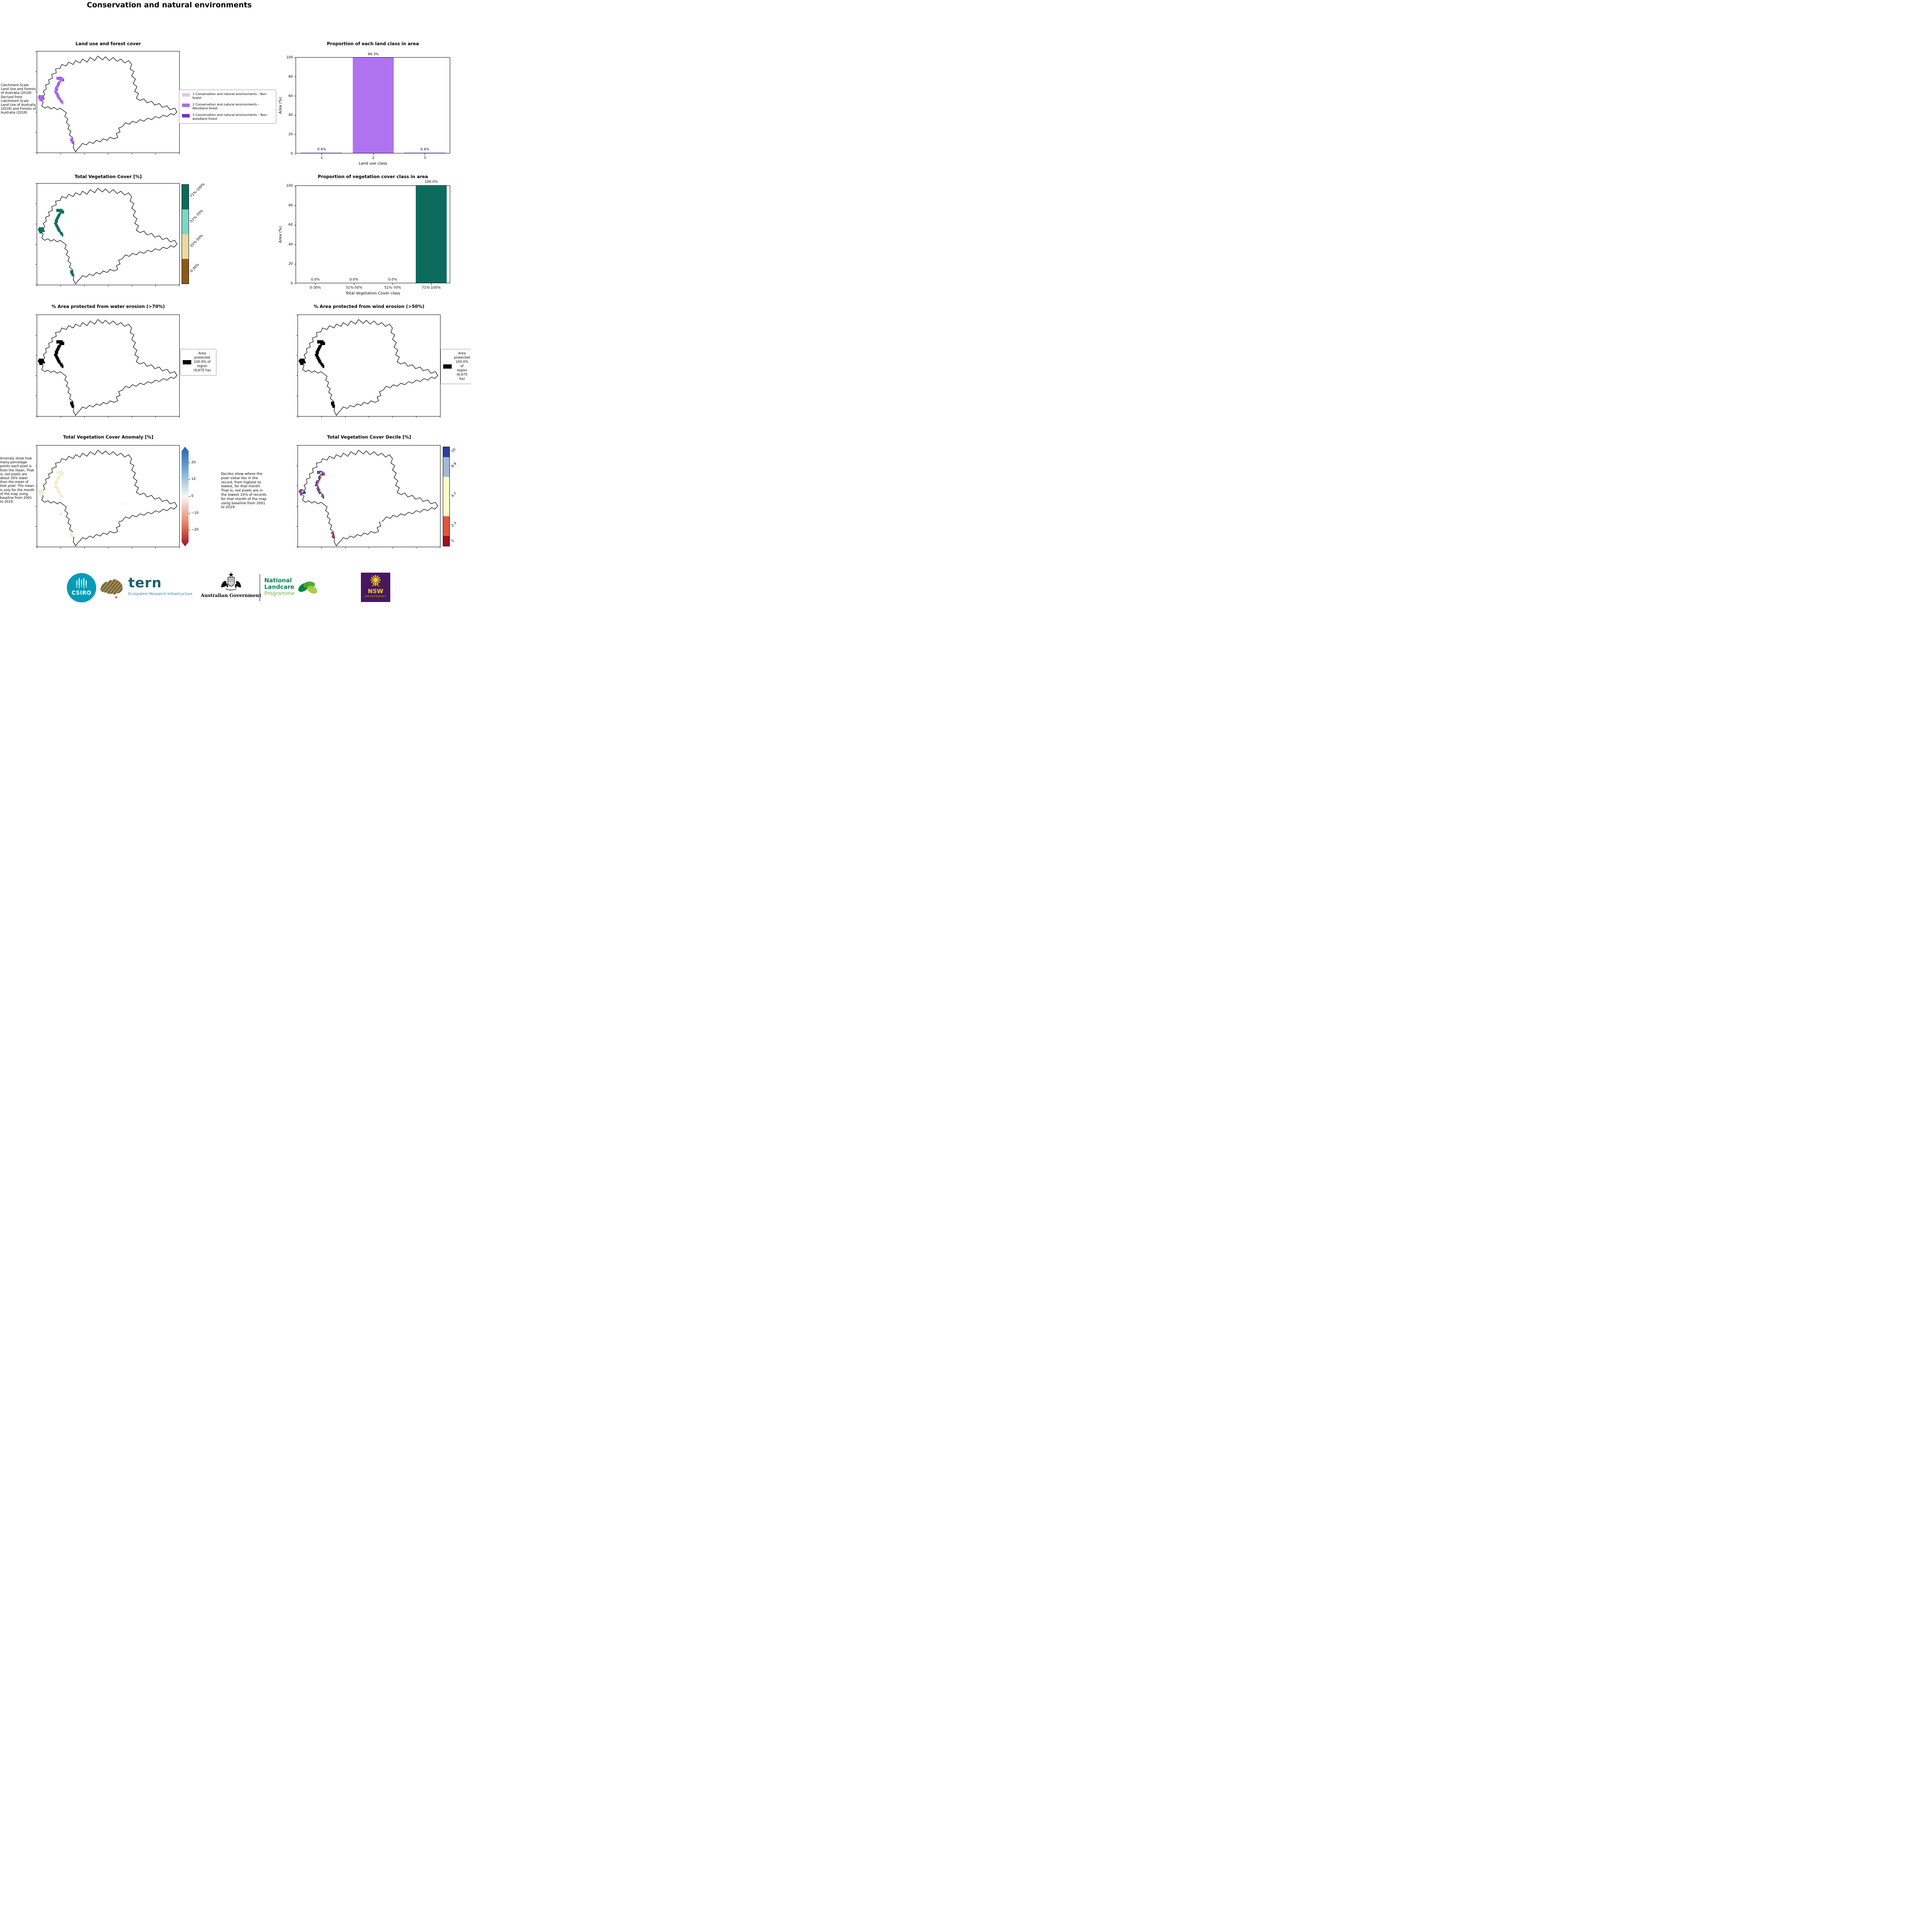  What do you see at coordinates (231, 581) in the screenshot?
I see `coat-of-arms-icon` at bounding box center [231, 581].